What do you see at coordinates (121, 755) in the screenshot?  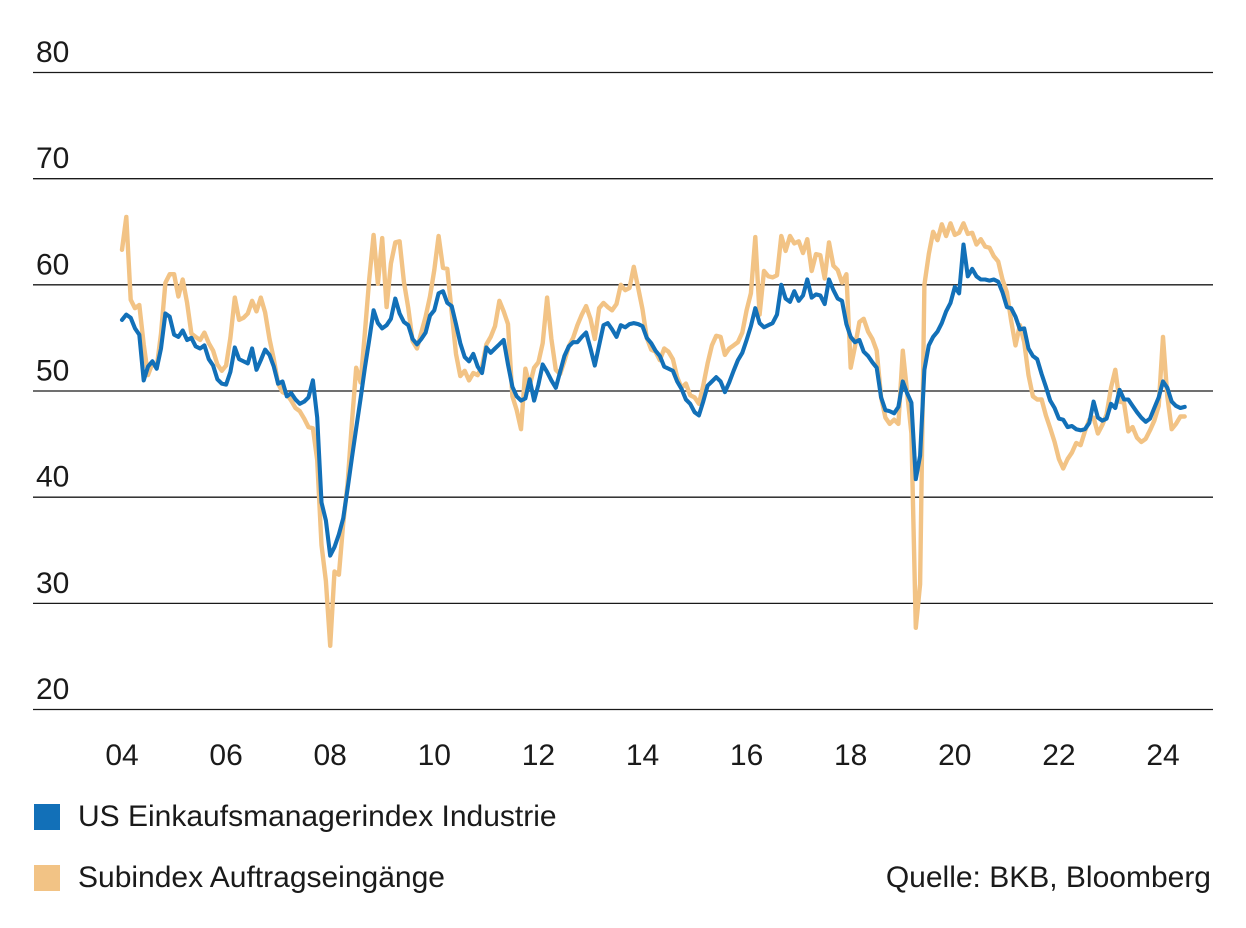 I see `svg-text: 04` at bounding box center [121, 755].